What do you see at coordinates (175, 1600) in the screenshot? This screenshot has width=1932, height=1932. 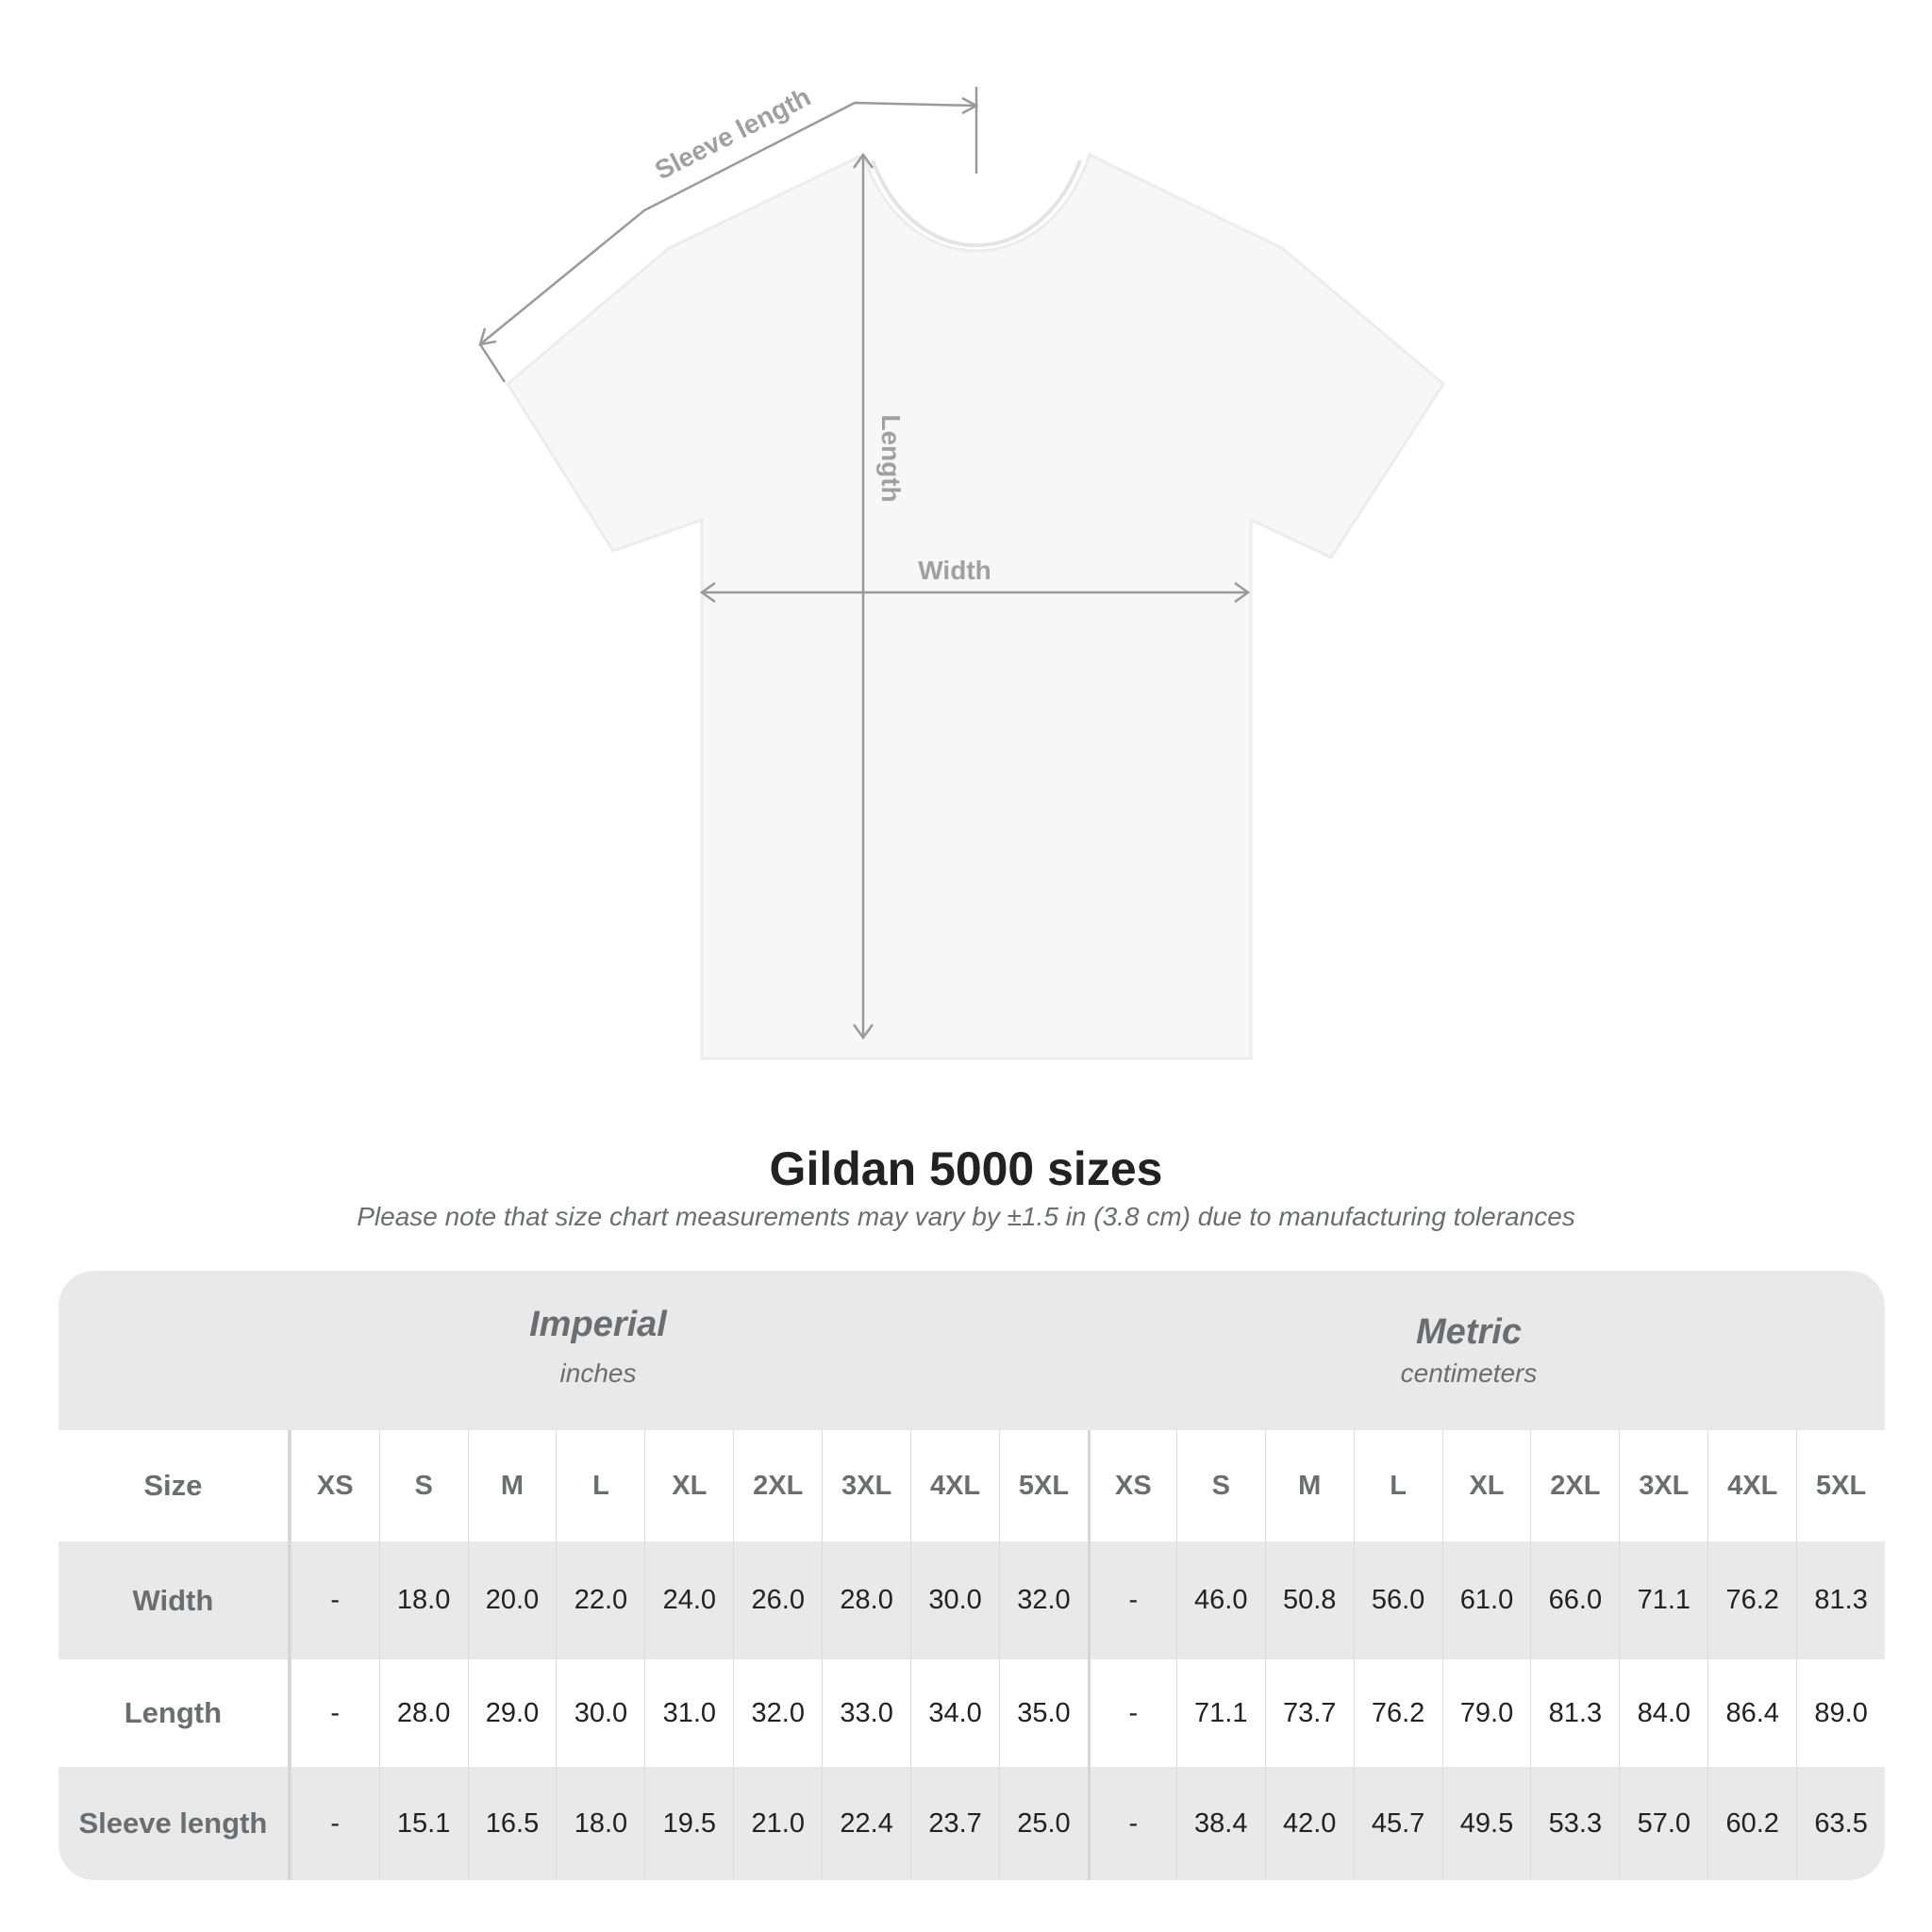 I see `row-label: Width` at bounding box center [175, 1600].